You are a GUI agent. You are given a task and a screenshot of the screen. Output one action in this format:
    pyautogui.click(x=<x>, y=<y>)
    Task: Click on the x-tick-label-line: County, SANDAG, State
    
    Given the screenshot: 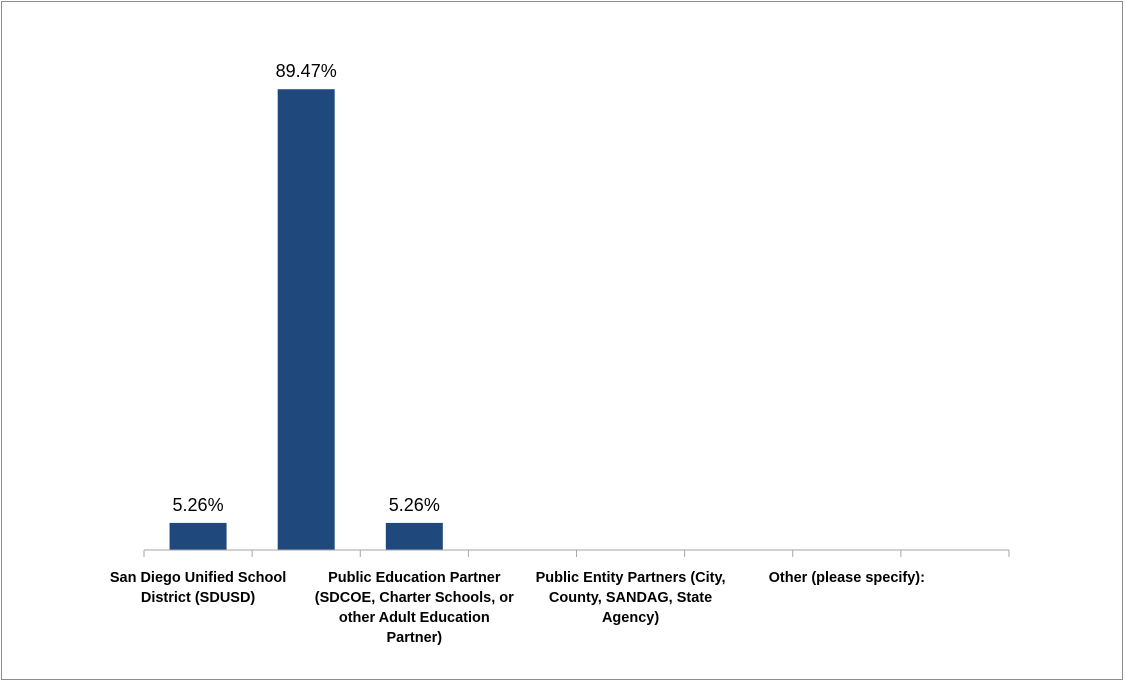 What is the action you would take?
    pyautogui.click(x=630, y=598)
    